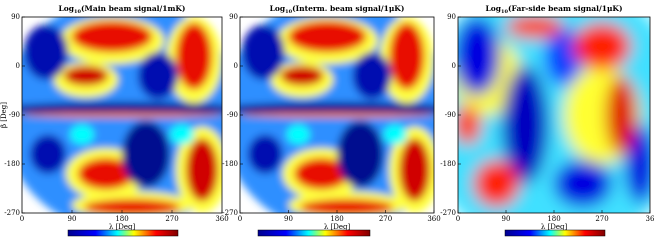 Image resolution: width=654 pixels, height=242 pixels. What do you see at coordinates (650, 219) in the screenshot?
I see `x-tick-label: 36` at bounding box center [650, 219].